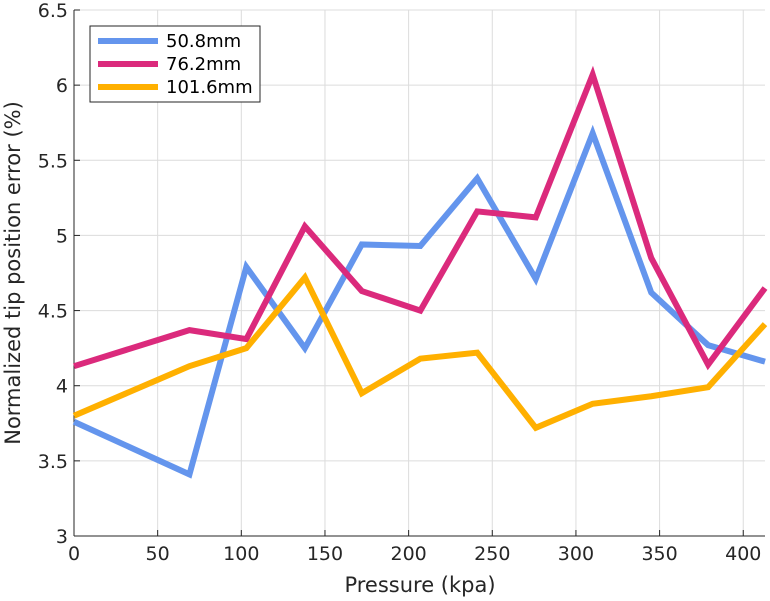  I want to click on x-tick-label: 150, so click(325, 554).